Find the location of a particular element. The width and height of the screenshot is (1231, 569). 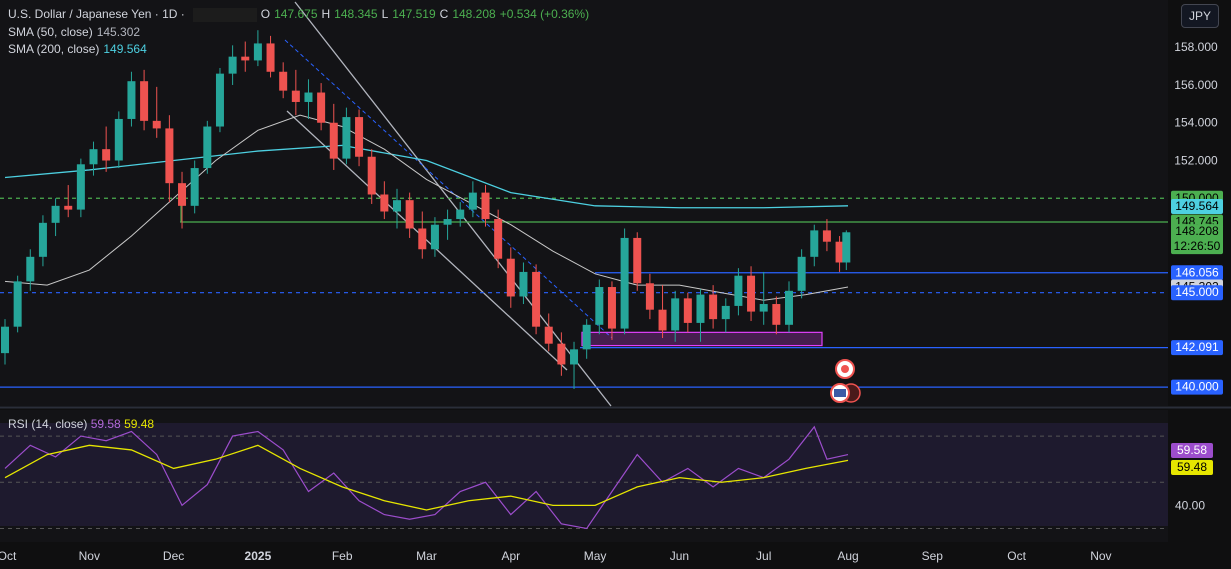

rsi-label-1: 59.48 is located at coordinates (1192, 467).